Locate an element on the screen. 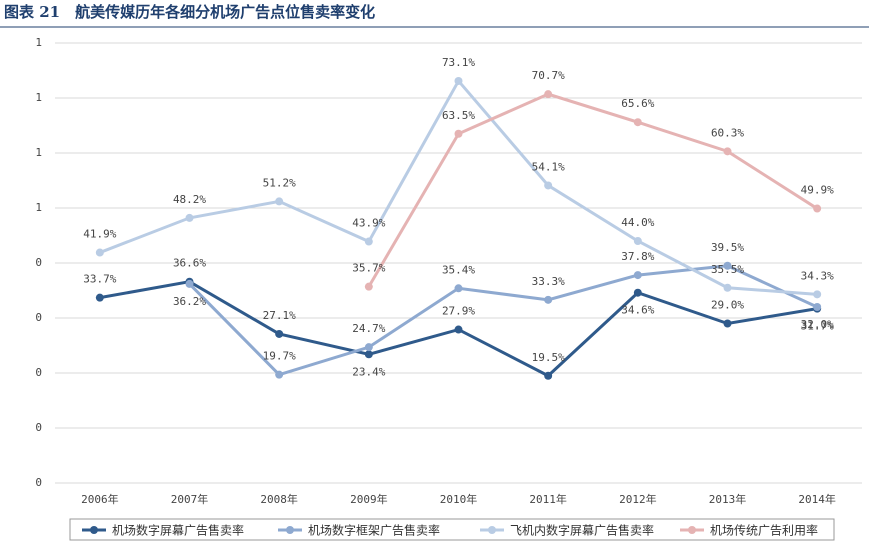  data-label: 34.3% is located at coordinates (817, 275).